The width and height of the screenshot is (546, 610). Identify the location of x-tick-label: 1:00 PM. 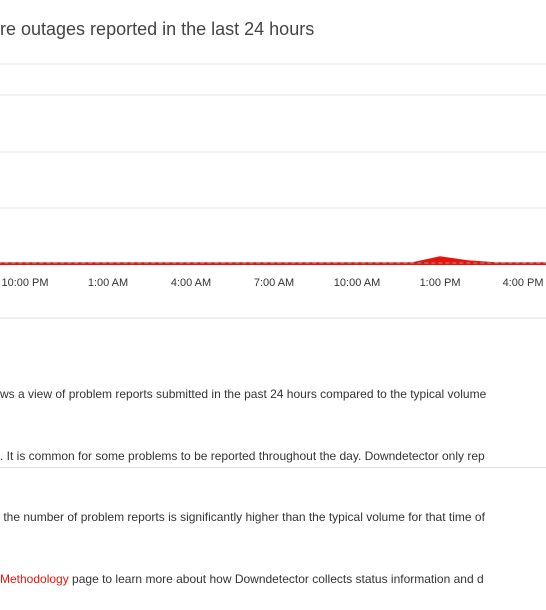
(440, 283).